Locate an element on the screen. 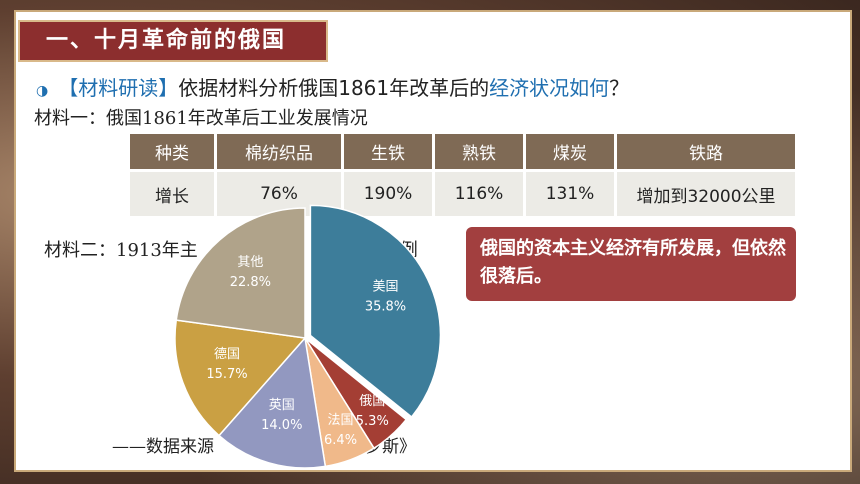 The height and width of the screenshot is (484, 860). pie-slice-label: 美国 is located at coordinates (385, 287).